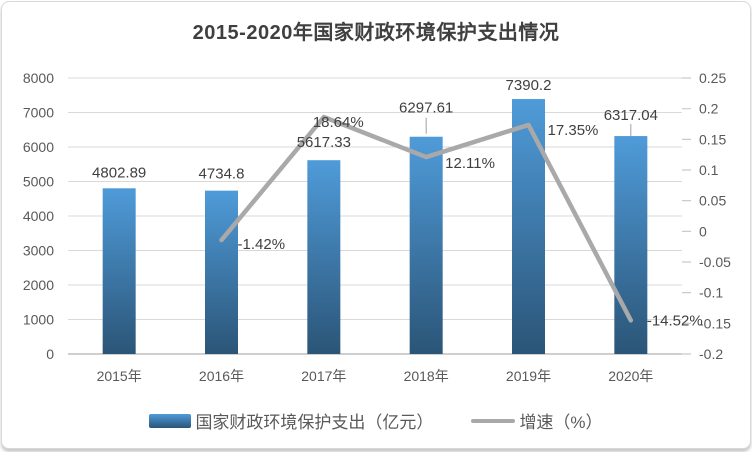 The width and height of the screenshot is (752, 452). Describe the element at coordinates (262, 244) in the screenshot. I see `growth-value-label: -1.42%` at that location.